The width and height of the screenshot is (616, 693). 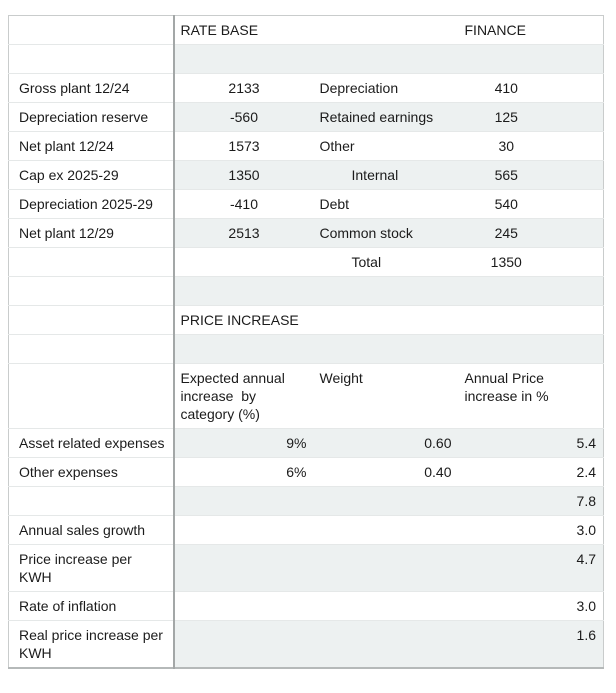 I want to click on table-row: Rate of inflation 3.0, so click(x=306, y=606).